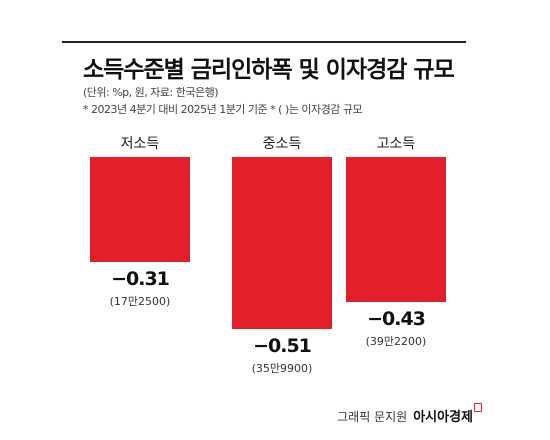  What do you see at coordinates (396, 144) in the screenshot?
I see `category-label-high: 고소득` at bounding box center [396, 144].